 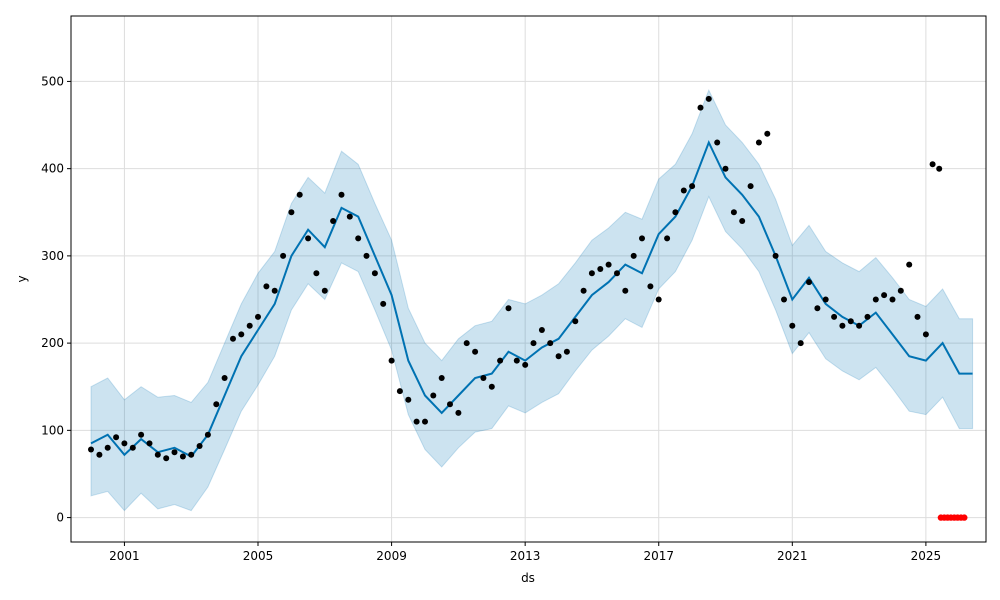 What do you see at coordinates (60, 518) in the screenshot?
I see `y-tick-label: 0` at bounding box center [60, 518].